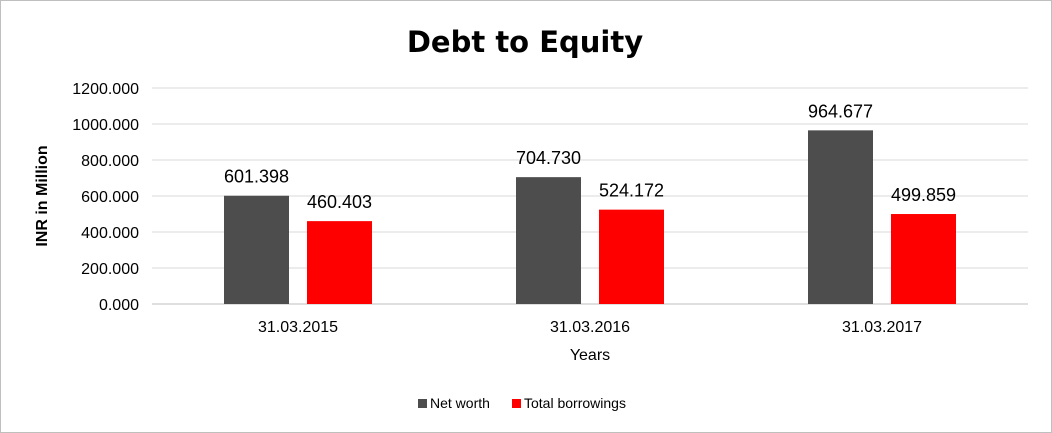  Describe the element at coordinates (42, 195) in the screenshot. I see `y-axis-label: INR in Million` at that location.